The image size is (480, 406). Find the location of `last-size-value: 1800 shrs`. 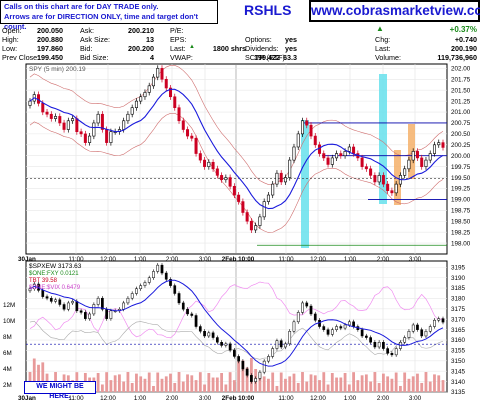

last-size-value: 1800 shrs is located at coordinates (229, 48).